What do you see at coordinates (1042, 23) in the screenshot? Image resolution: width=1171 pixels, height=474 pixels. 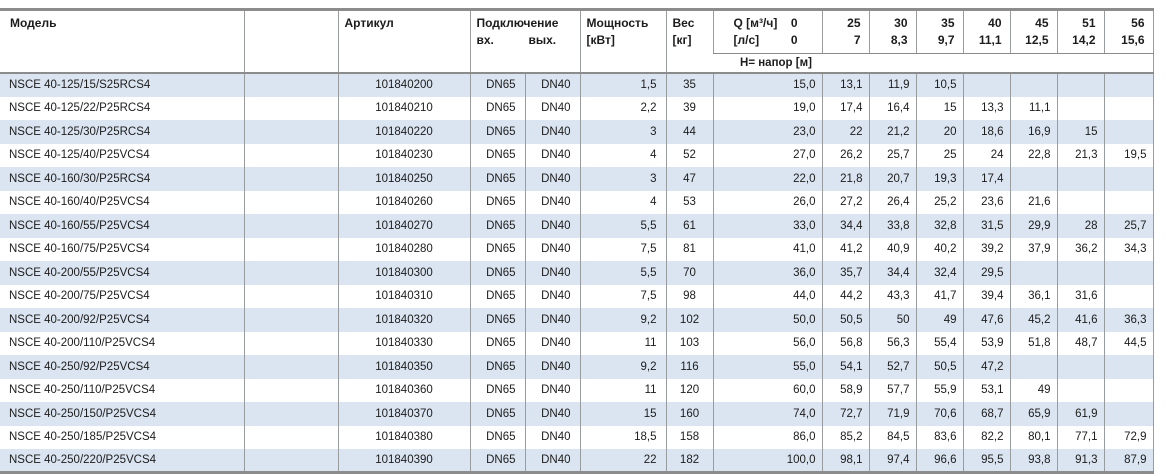 I see `flow-m3h: 45` at bounding box center [1042, 23].